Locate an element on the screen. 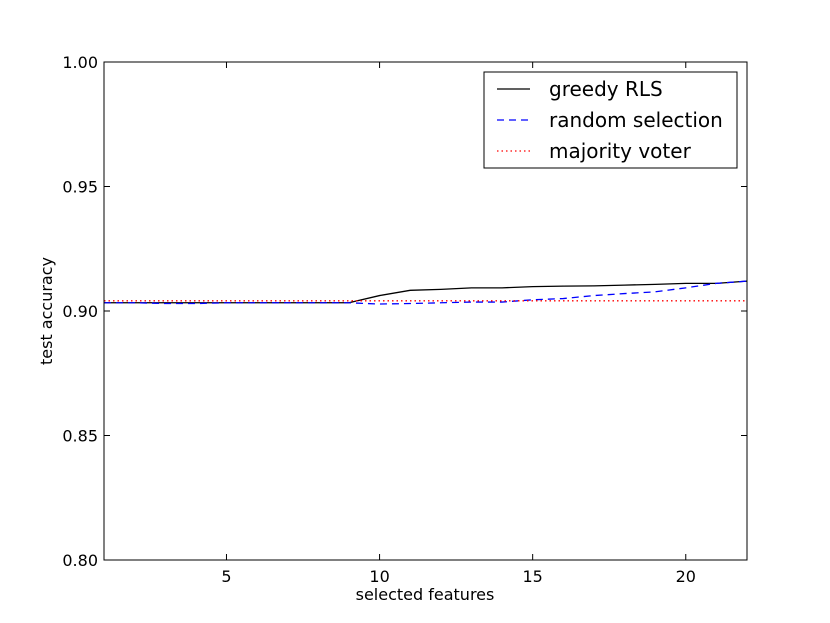 The image size is (830, 623). series-layer is located at coordinates (426, 292).